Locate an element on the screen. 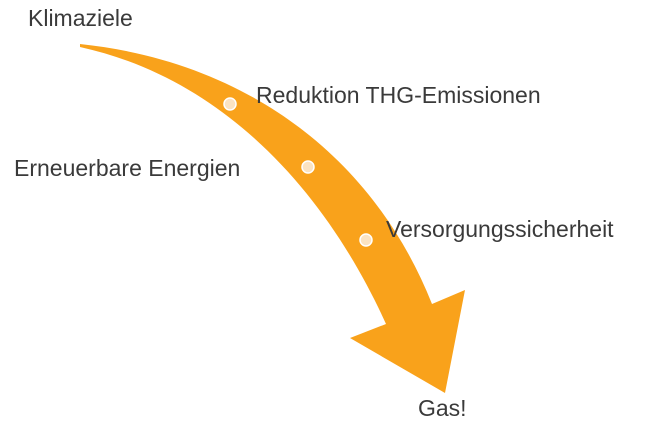  milestone-label: Versorgungssicherheit is located at coordinates (500, 229).